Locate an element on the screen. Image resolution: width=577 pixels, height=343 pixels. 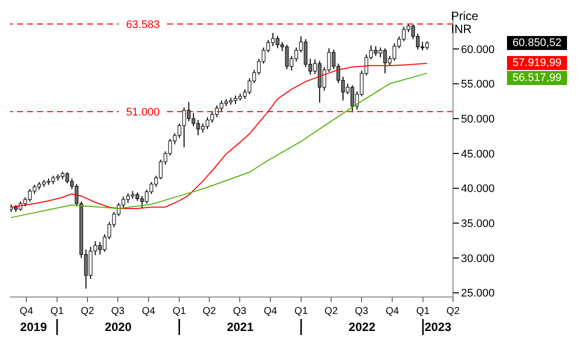
text: 2021 is located at coordinates (240, 327).